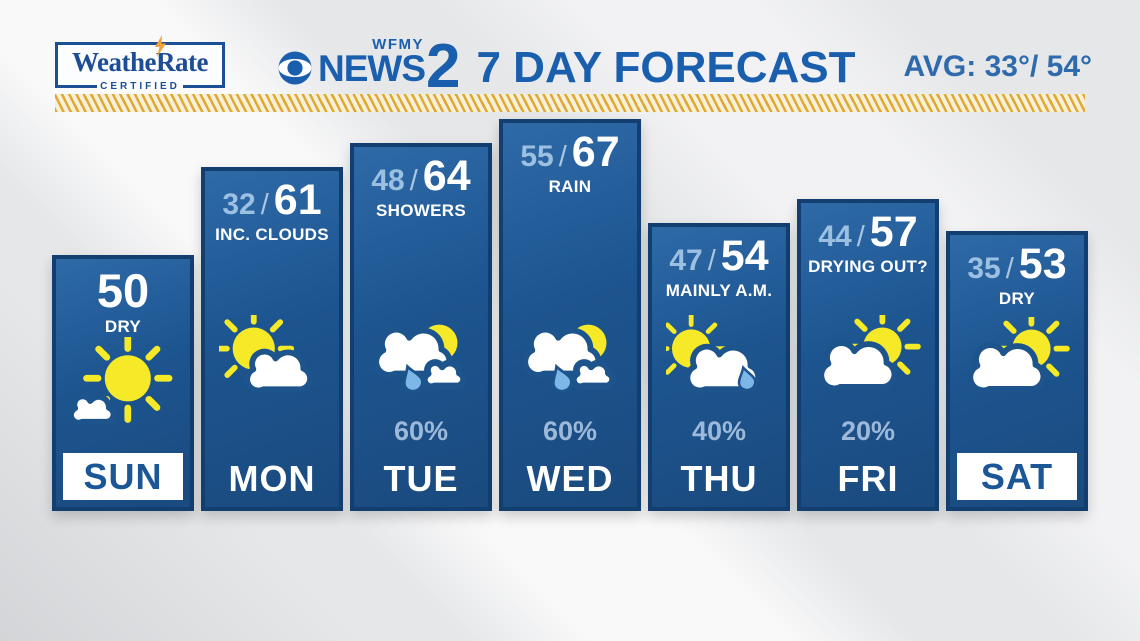  What do you see at coordinates (272, 234) in the screenshot?
I see `day-condition: INC. CLOUDS` at bounding box center [272, 234].